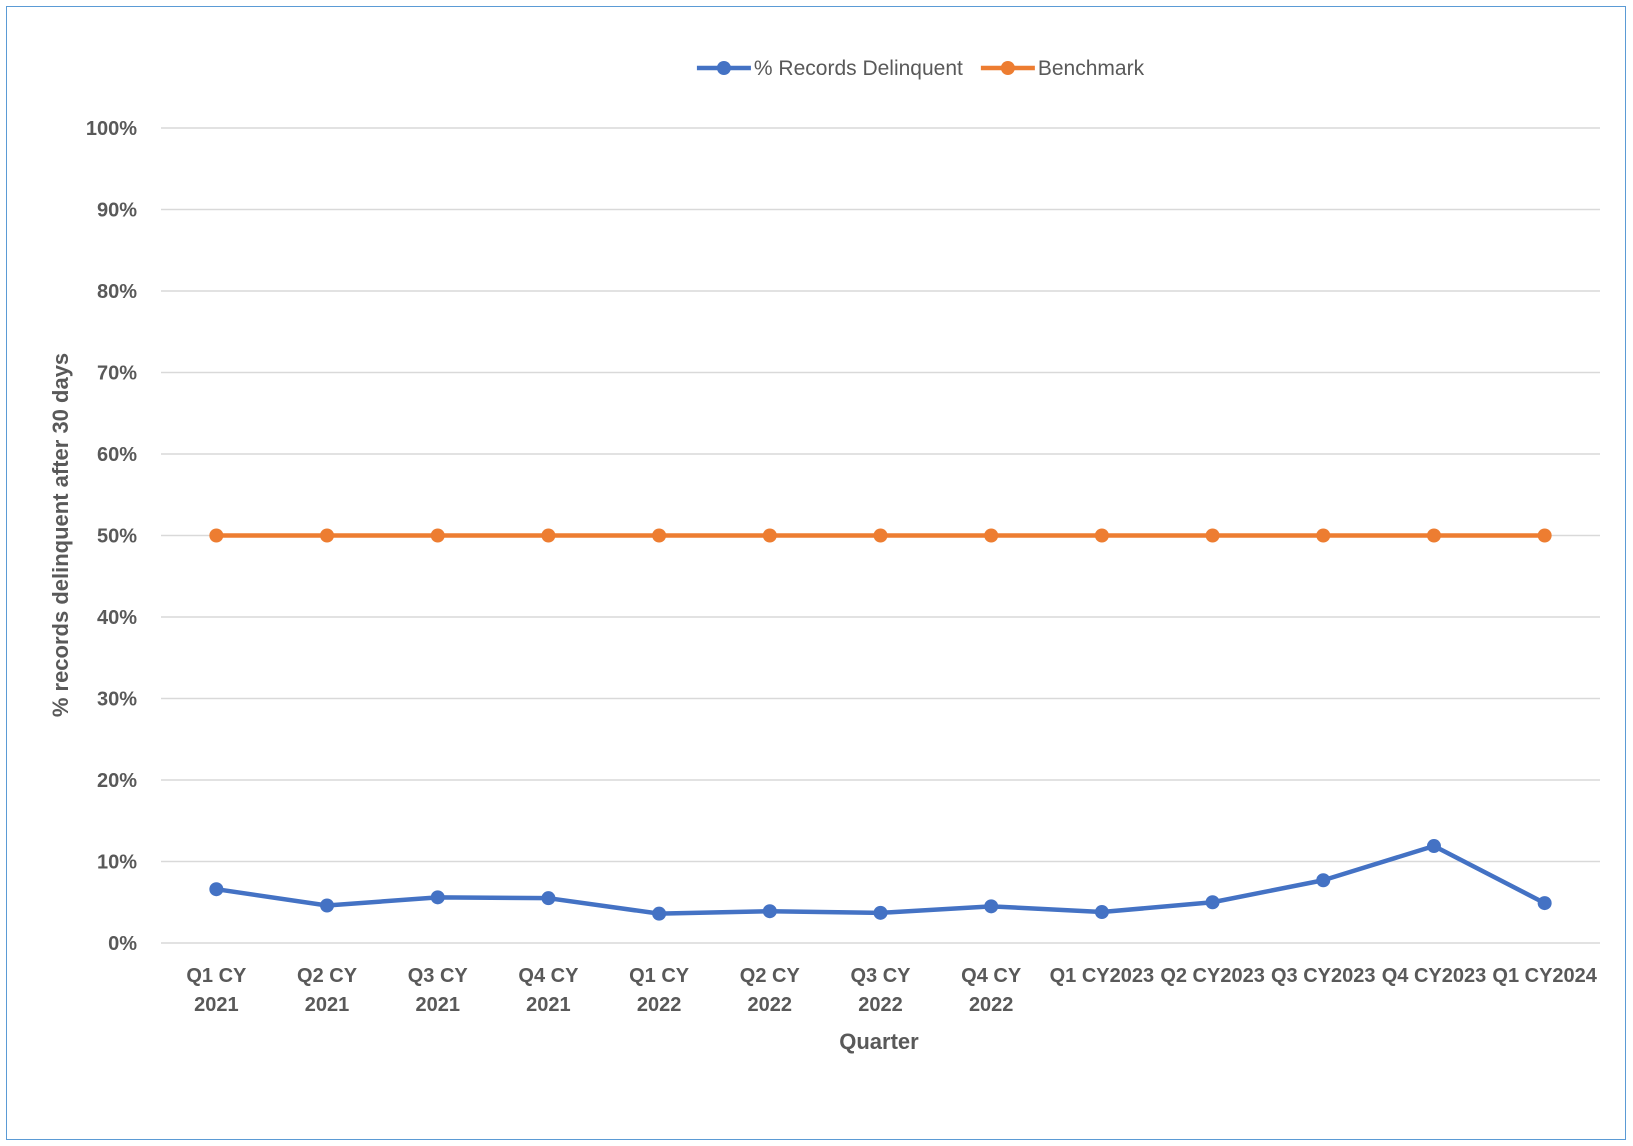 The width and height of the screenshot is (1633, 1146). I want to click on legend-label: Benchmark, so click(1091, 68).